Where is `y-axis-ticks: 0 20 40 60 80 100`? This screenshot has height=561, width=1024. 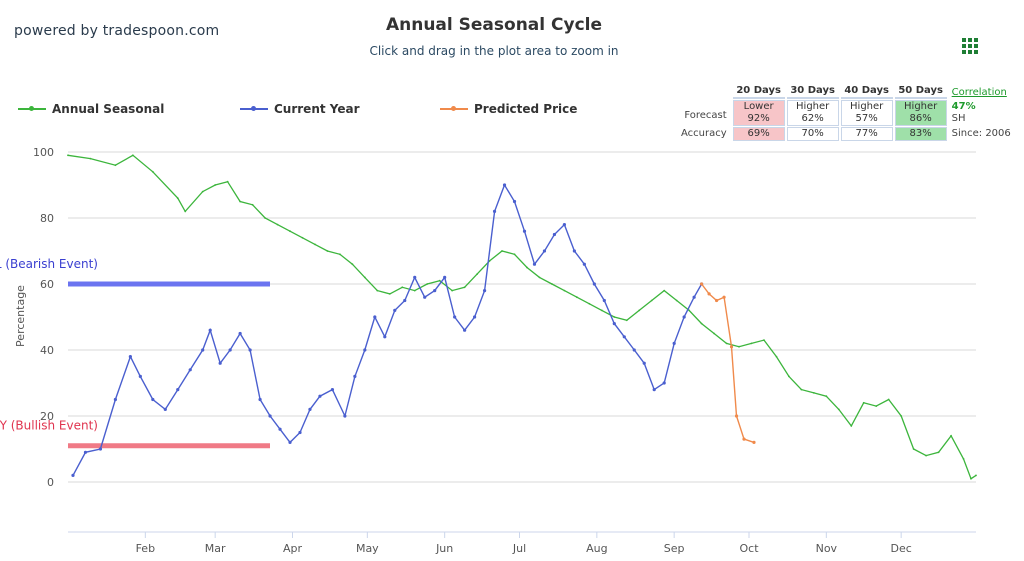
y-axis-ticks: 0 20 40 60 80 100 is located at coordinates (43, 317).